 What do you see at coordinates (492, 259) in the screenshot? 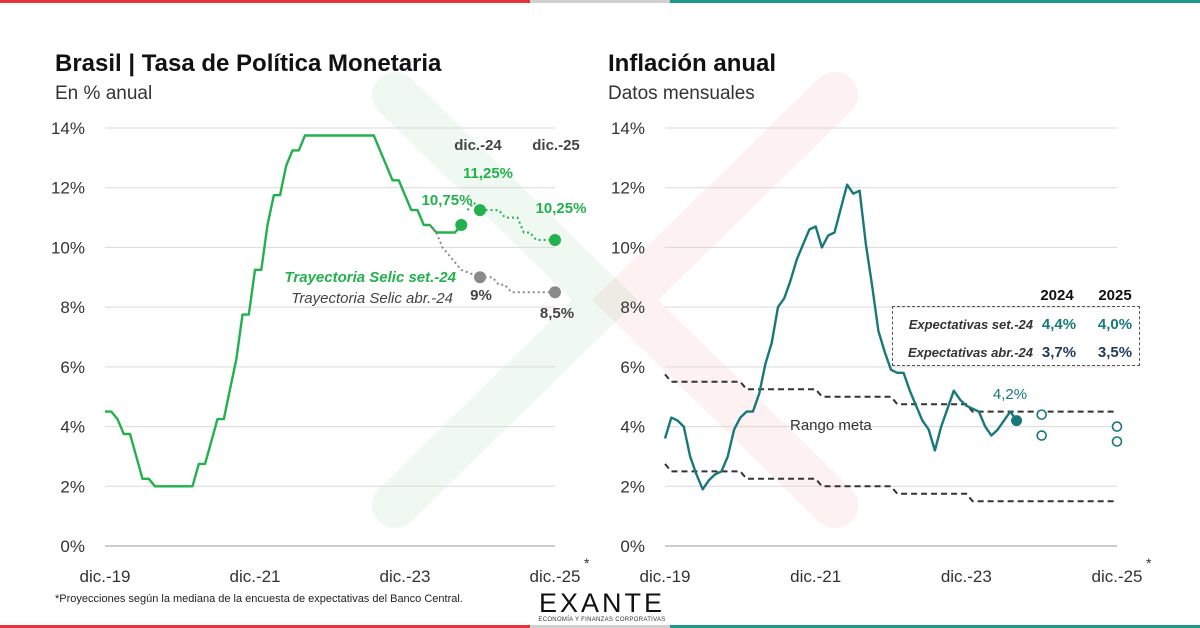
I see `selic-abr-projection-line` at bounding box center [492, 259].